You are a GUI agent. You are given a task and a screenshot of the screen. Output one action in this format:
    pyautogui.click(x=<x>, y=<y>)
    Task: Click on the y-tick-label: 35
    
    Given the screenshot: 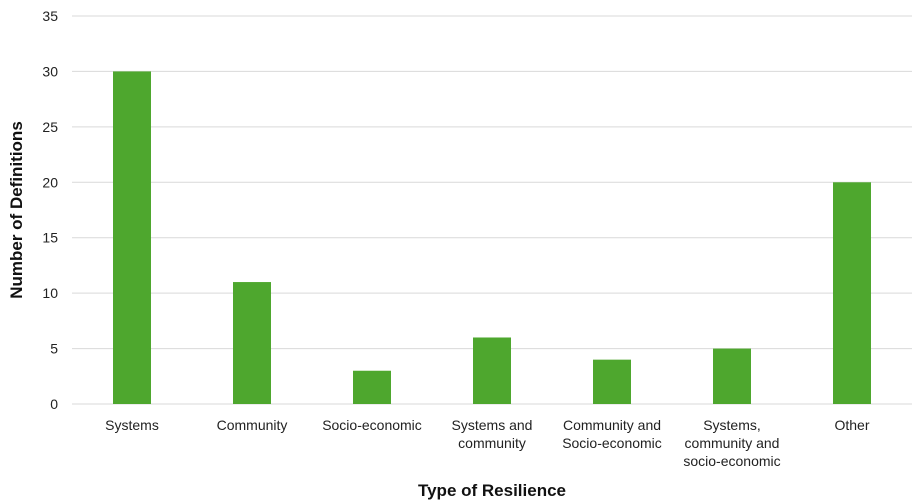 What is the action you would take?
    pyautogui.click(x=50, y=16)
    